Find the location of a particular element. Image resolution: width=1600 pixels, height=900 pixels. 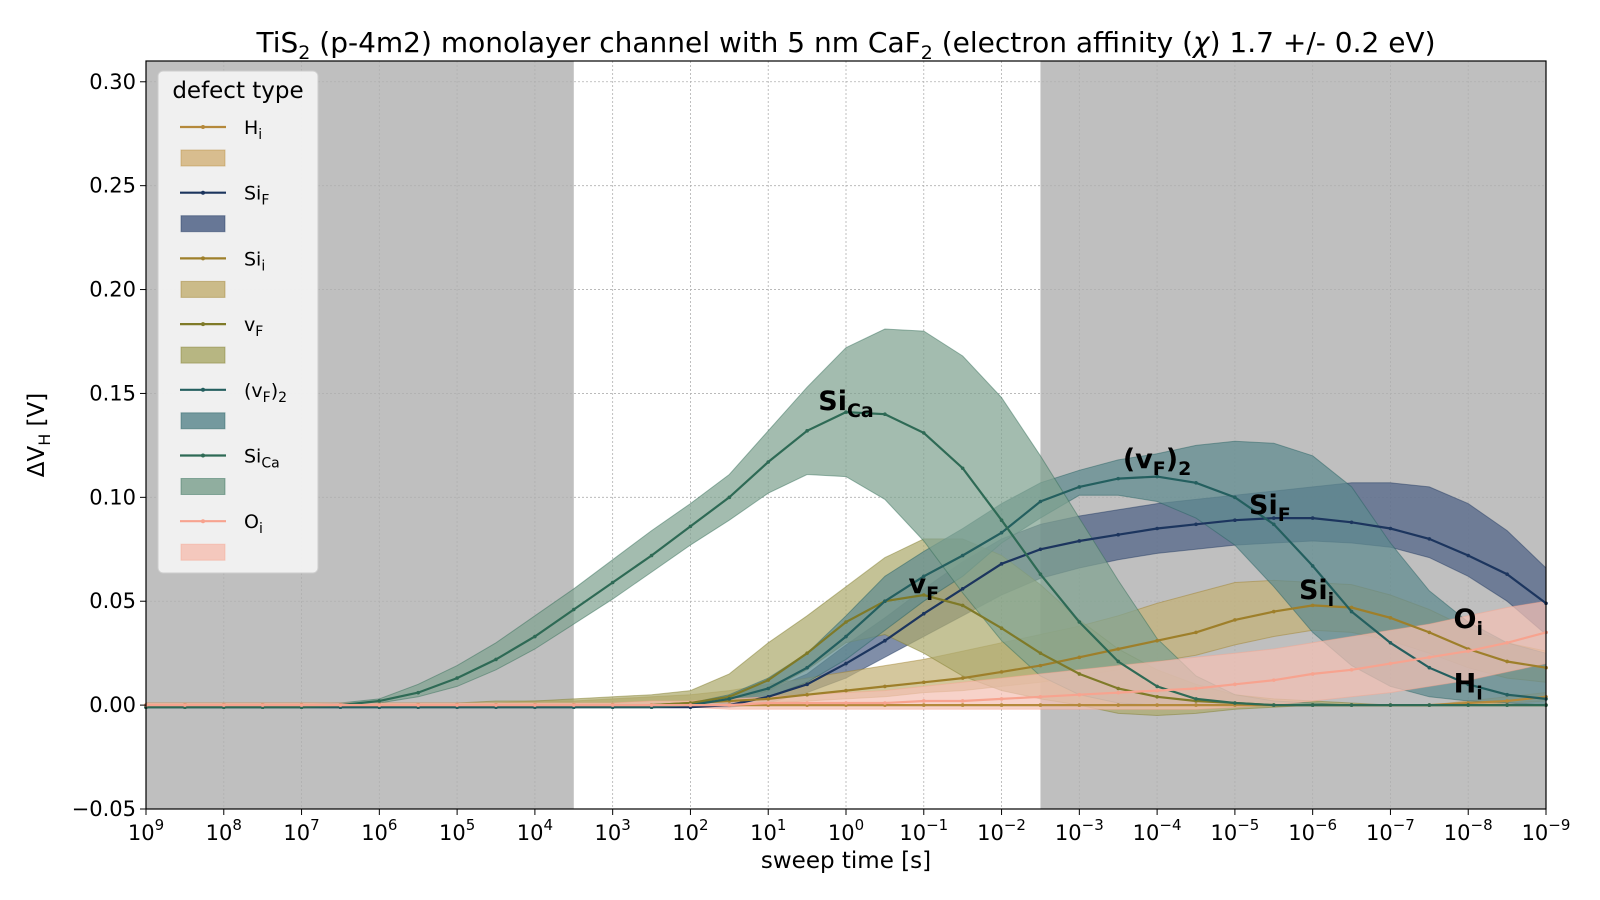

x-tick-label-1: 10⁹ is located at coordinates (146, 830).